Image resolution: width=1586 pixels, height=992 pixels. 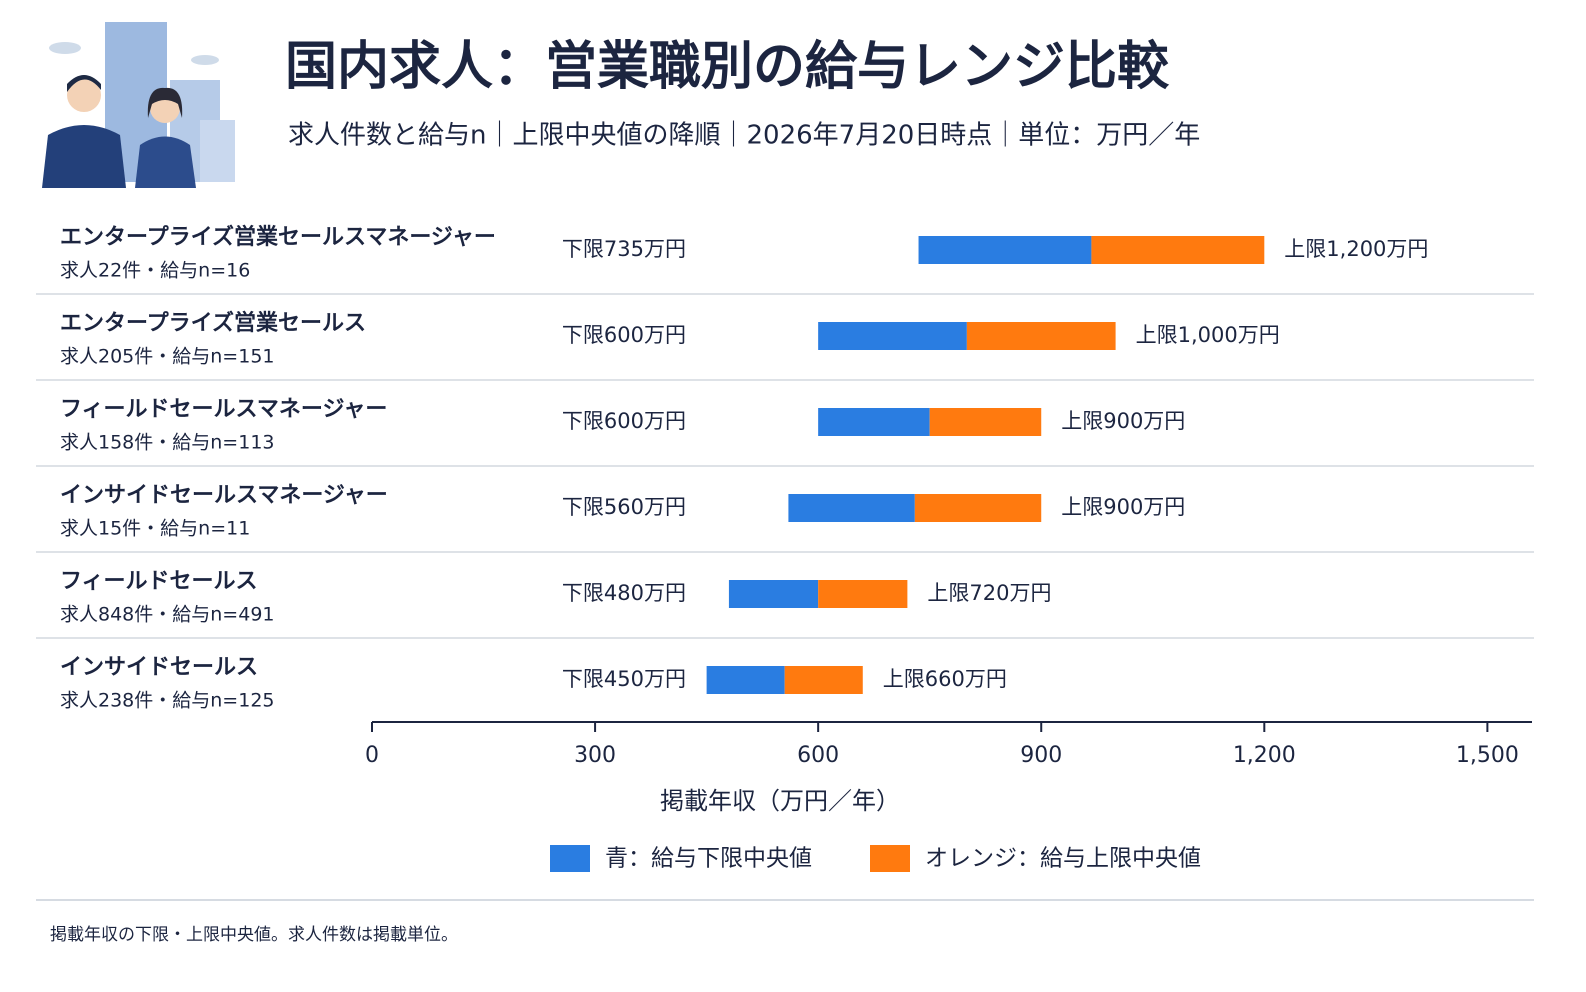 I want to click on x-tick-label: 1,500, so click(x=1487, y=755).